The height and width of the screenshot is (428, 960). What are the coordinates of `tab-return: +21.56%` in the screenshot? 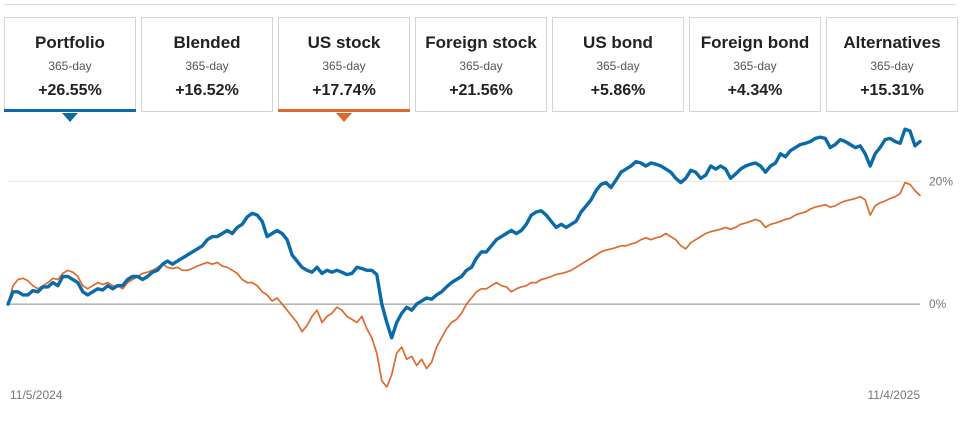 It's located at (481, 90).